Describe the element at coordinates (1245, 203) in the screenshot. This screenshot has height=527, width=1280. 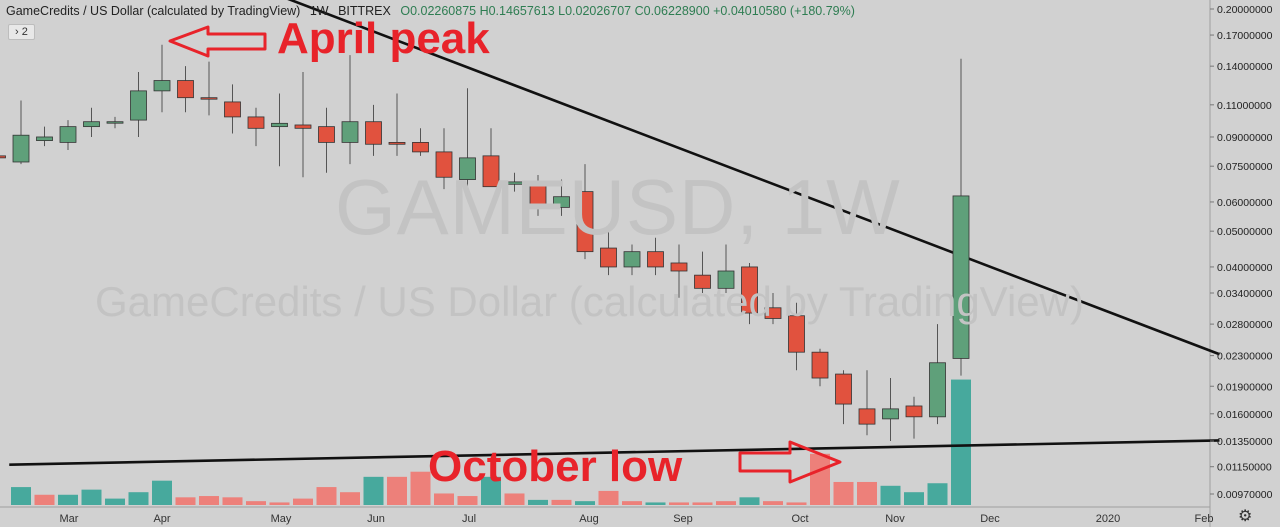
I see `price-tick-label: 0.06000000` at that location.